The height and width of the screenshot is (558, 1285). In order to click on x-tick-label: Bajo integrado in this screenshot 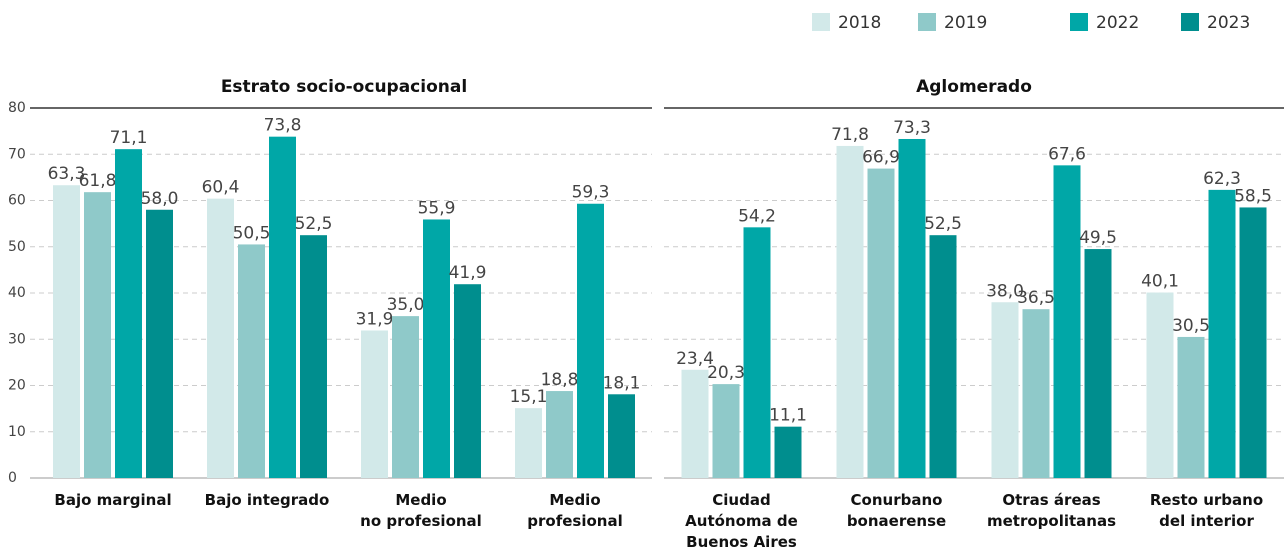, I will do `click(267, 500)`.